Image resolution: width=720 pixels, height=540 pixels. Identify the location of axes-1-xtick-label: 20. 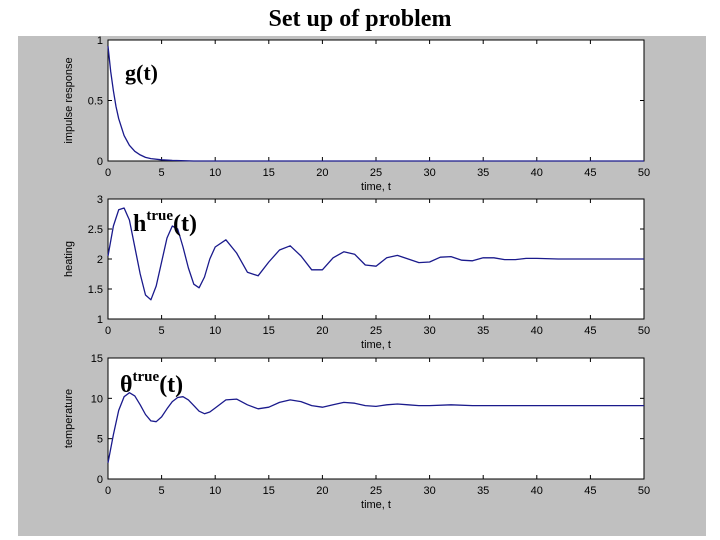
(322, 173).